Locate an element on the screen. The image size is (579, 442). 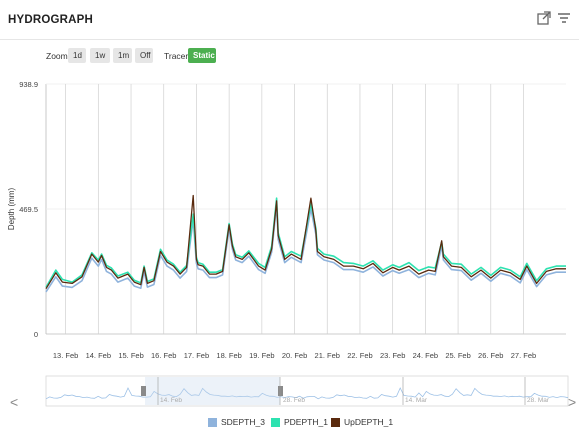
x-tick-label: 22. Feb is located at coordinates (359, 355).